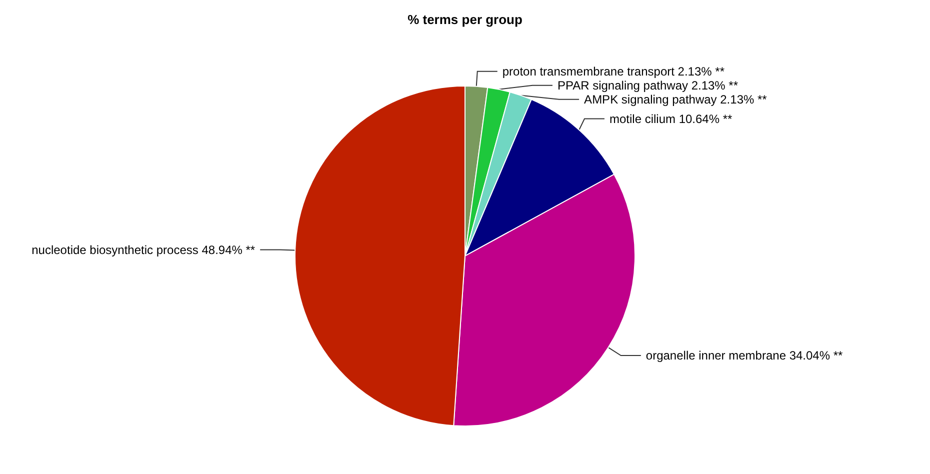 This screenshot has width=930, height=474. Describe the element at coordinates (745, 355) in the screenshot. I see `slice-label: organelle inner membrane 34.04% **` at that location.